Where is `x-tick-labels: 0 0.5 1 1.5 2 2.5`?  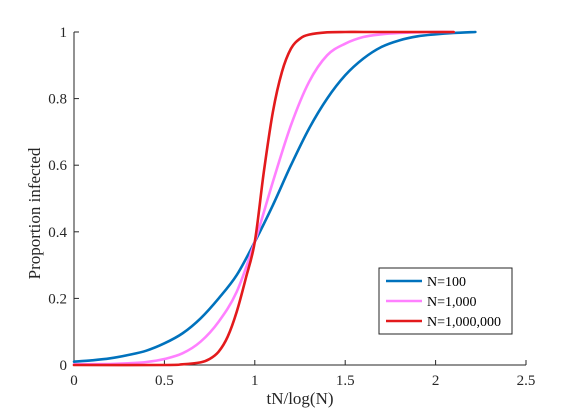
x-tick-labels: 0 0.5 1 1.5 2 2.5 is located at coordinates (302, 381).